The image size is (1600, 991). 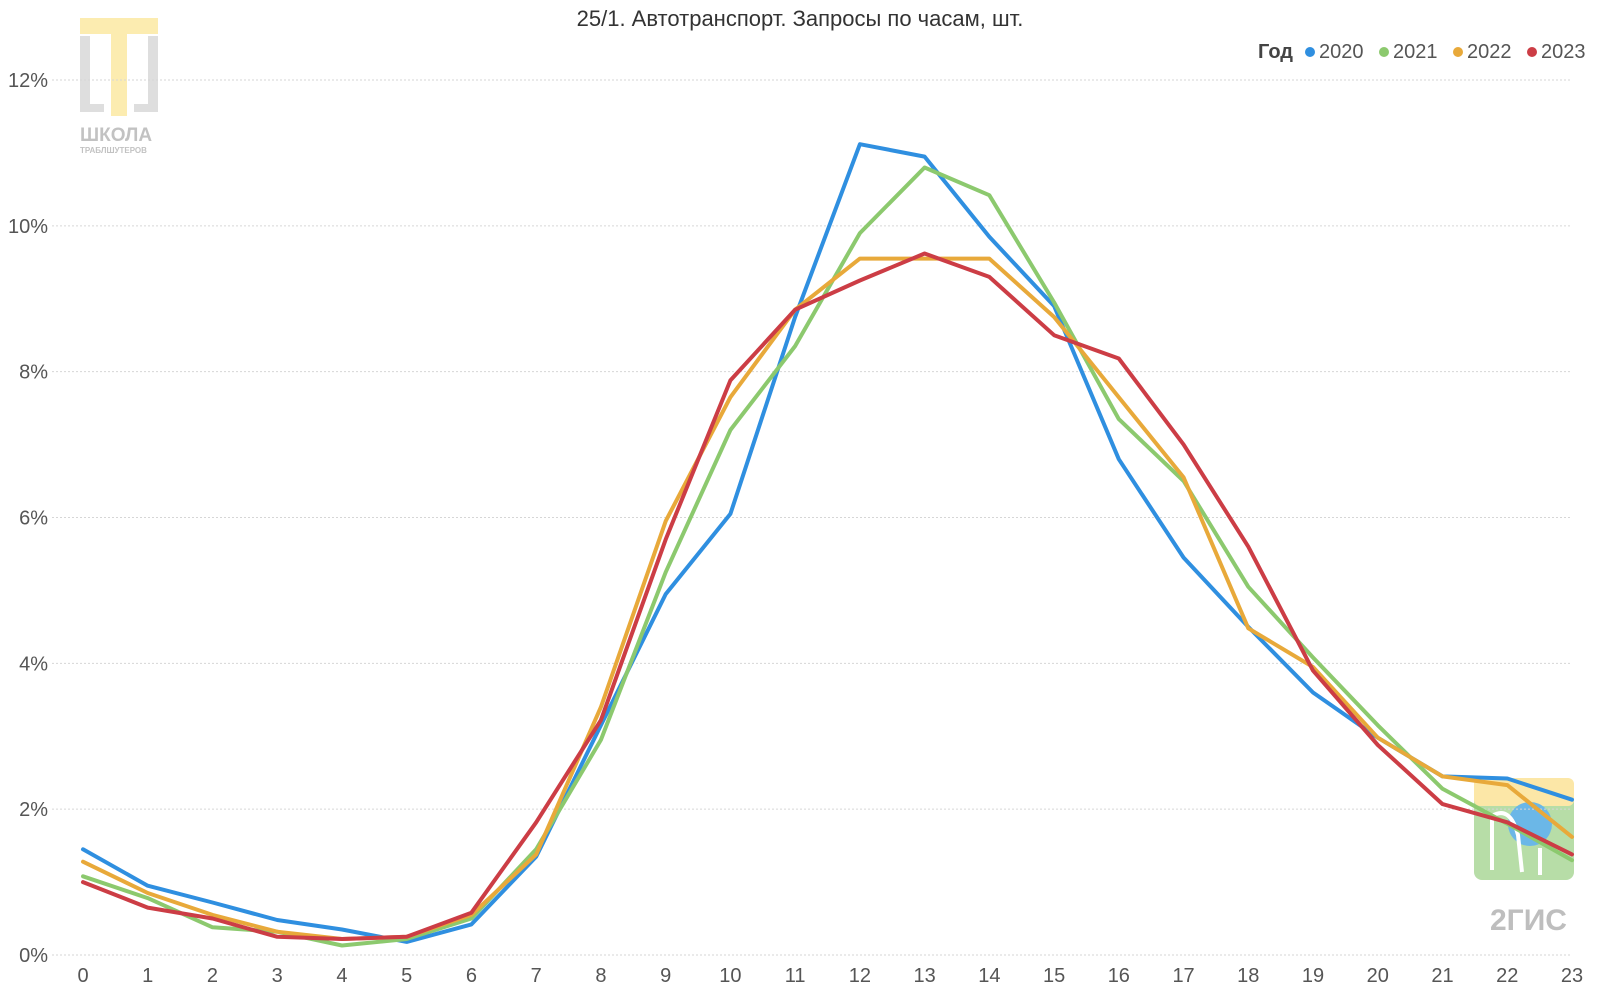 I want to click on x-tick-label: 15, so click(x=1054, y=976).